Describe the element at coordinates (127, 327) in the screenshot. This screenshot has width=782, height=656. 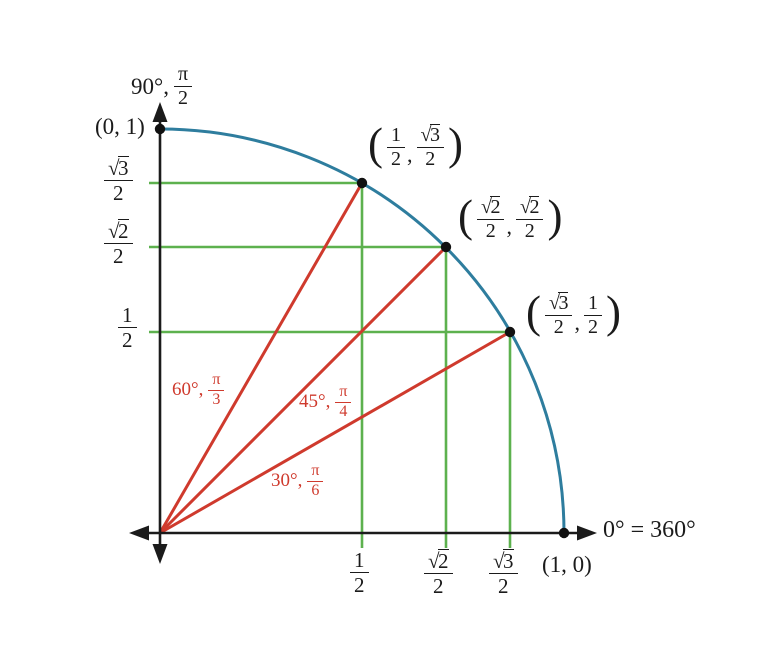
I see `y-tick-half: 1 2` at that location.